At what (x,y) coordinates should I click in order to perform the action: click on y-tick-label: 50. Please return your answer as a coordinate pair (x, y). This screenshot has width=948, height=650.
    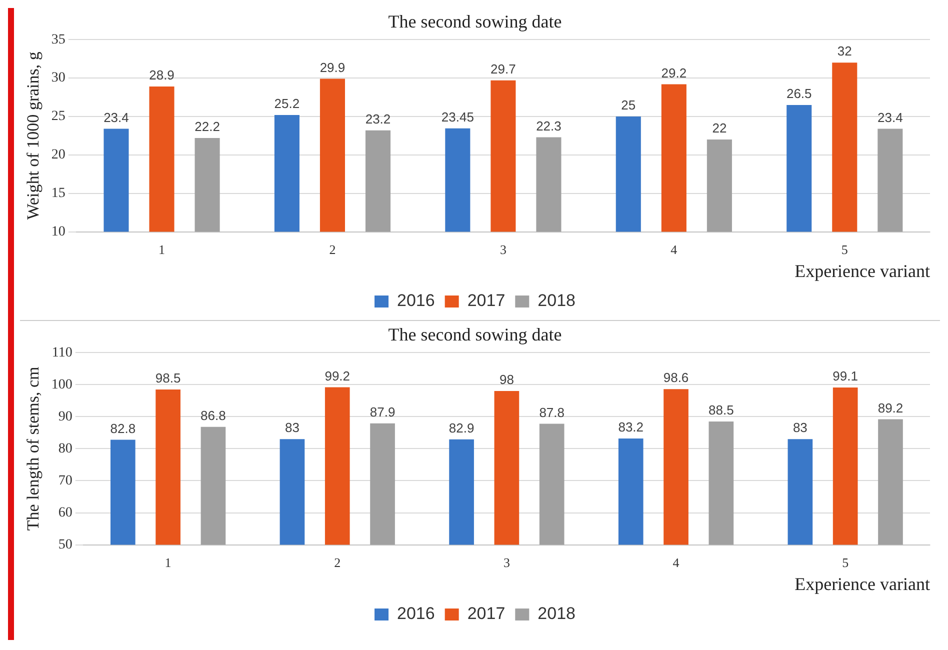
    Looking at the image, I should click on (65, 544).